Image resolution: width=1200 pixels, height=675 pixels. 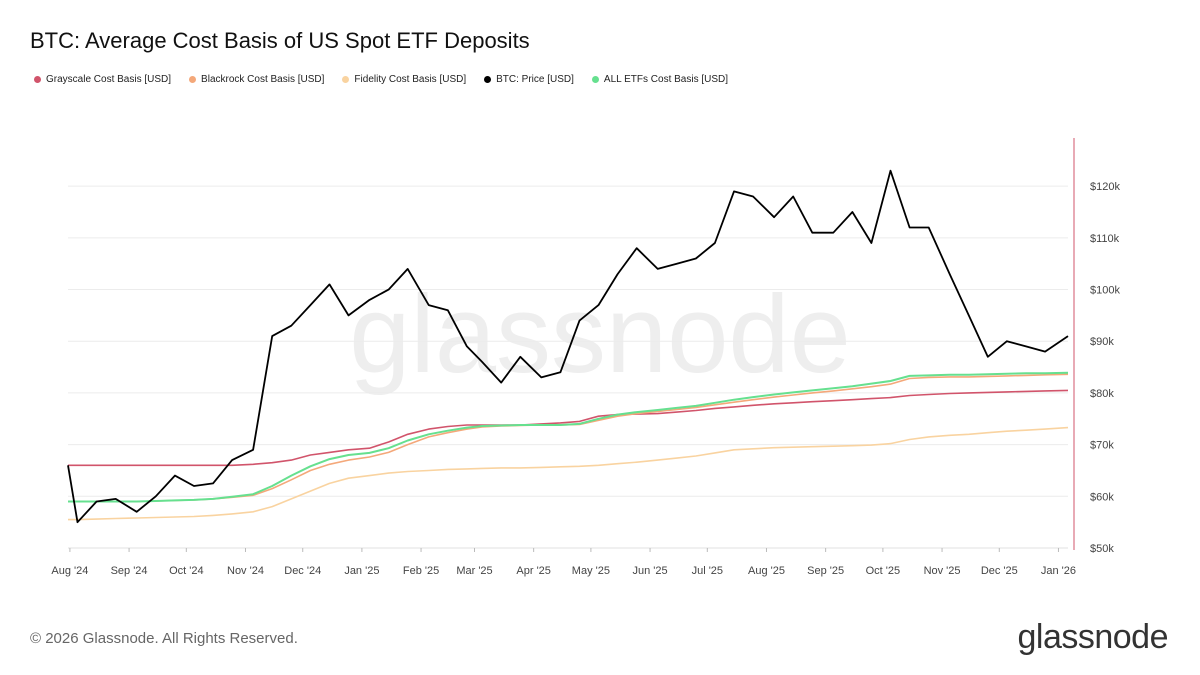 I want to click on x-tick-label: Dec '25, so click(x=999, y=571).